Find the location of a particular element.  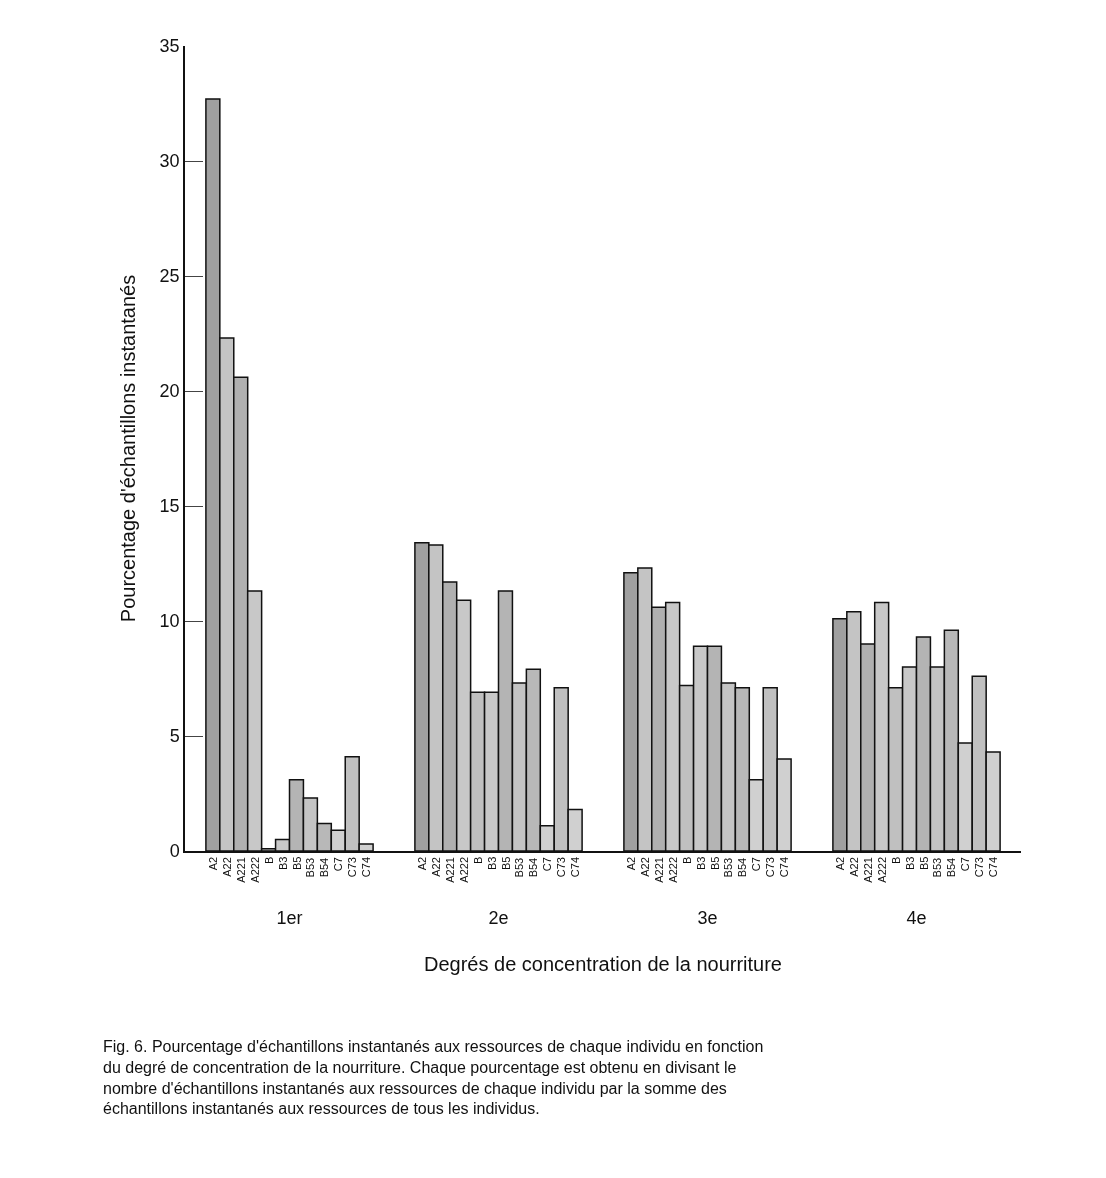

y-tick-label: 20 is located at coordinates (169, 391).